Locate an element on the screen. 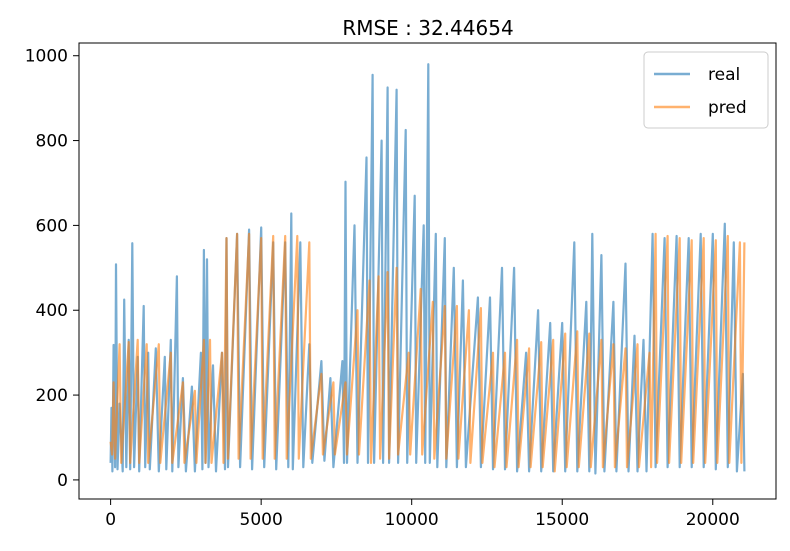 The width and height of the screenshot is (790, 551). x-tick-label: 5000 is located at coordinates (261, 520).